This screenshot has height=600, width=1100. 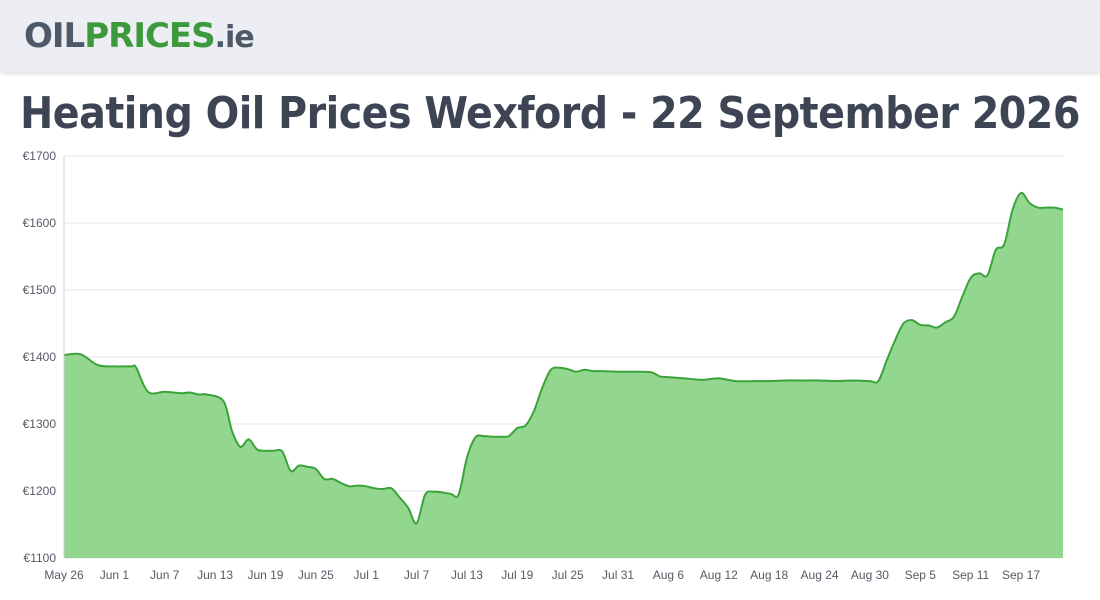 What do you see at coordinates (517, 575) in the screenshot?
I see `x-tick-label: Jul 19` at bounding box center [517, 575].